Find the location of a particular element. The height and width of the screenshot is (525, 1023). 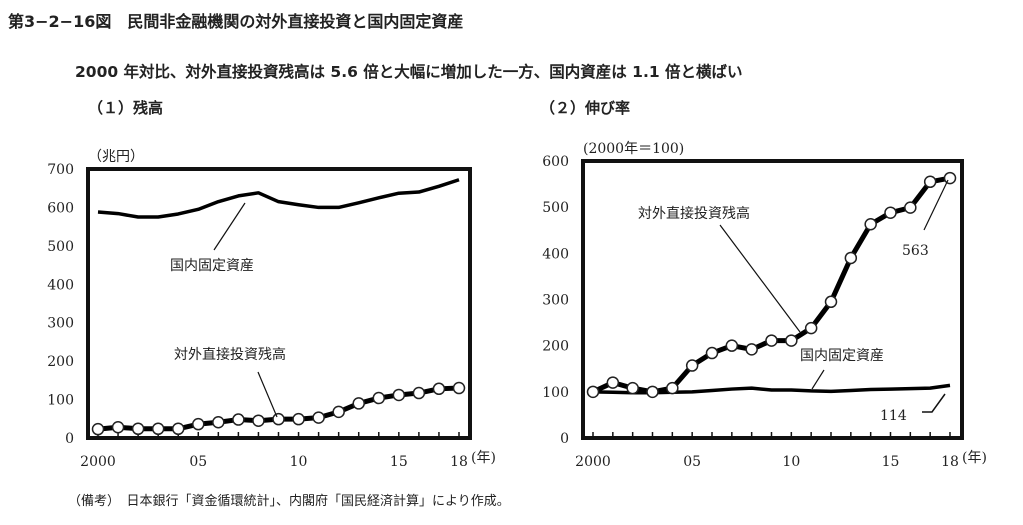

figure-title: 第3−2−16図 民間非金融機関の対外直接投資と国内固定資産 is located at coordinates (236, 21).